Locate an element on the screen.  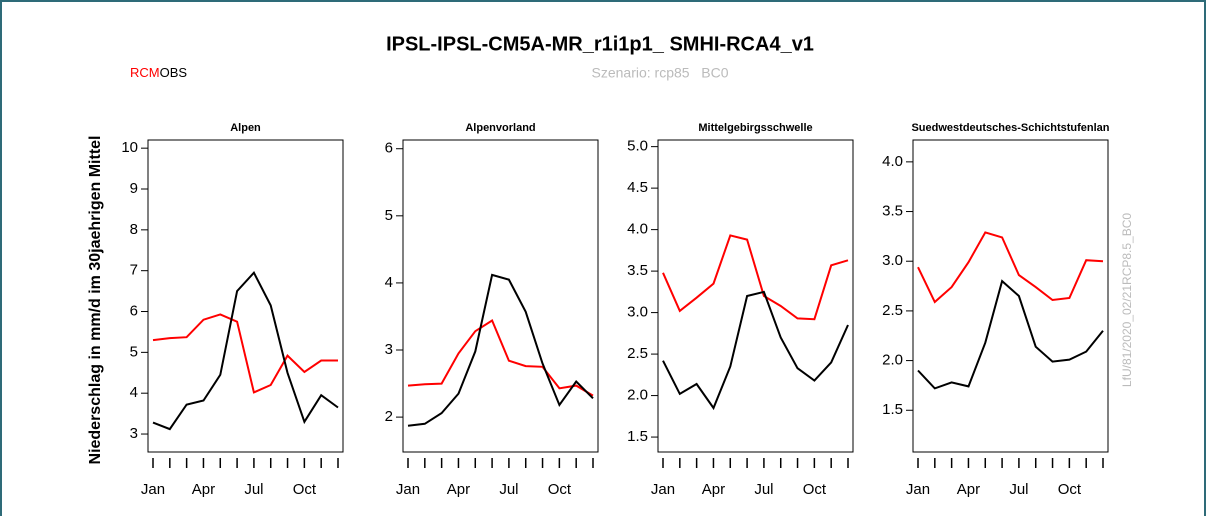
panel-title: Mittelgebirgsschwelle is located at coordinates (755, 128).